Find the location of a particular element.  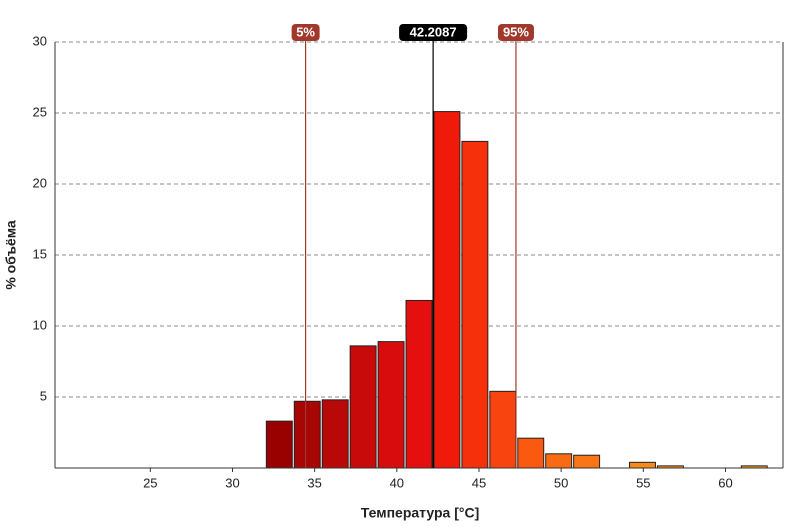

marker-label: 95% is located at coordinates (516, 31).